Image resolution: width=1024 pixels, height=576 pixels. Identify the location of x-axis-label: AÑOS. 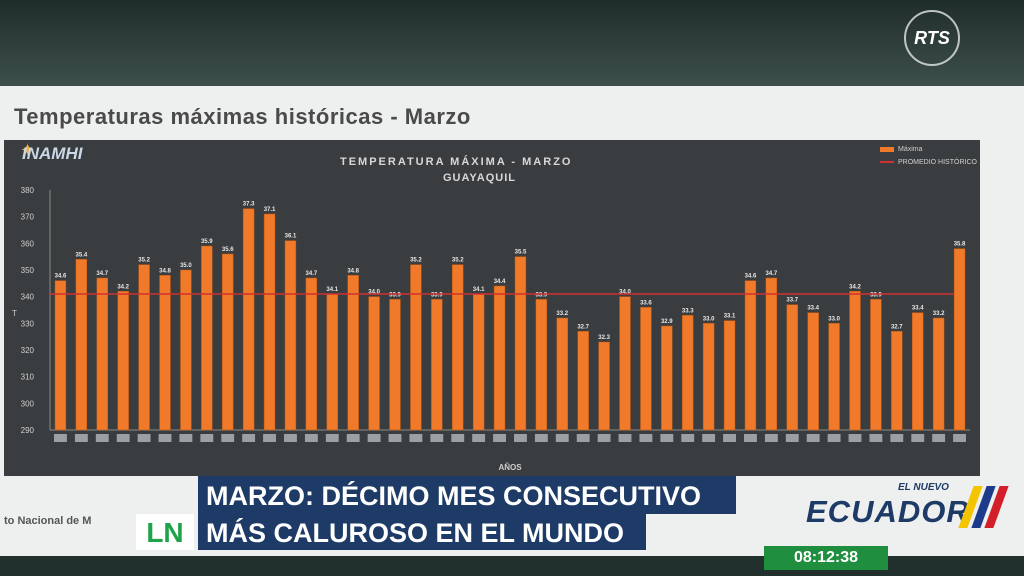
(510, 467).